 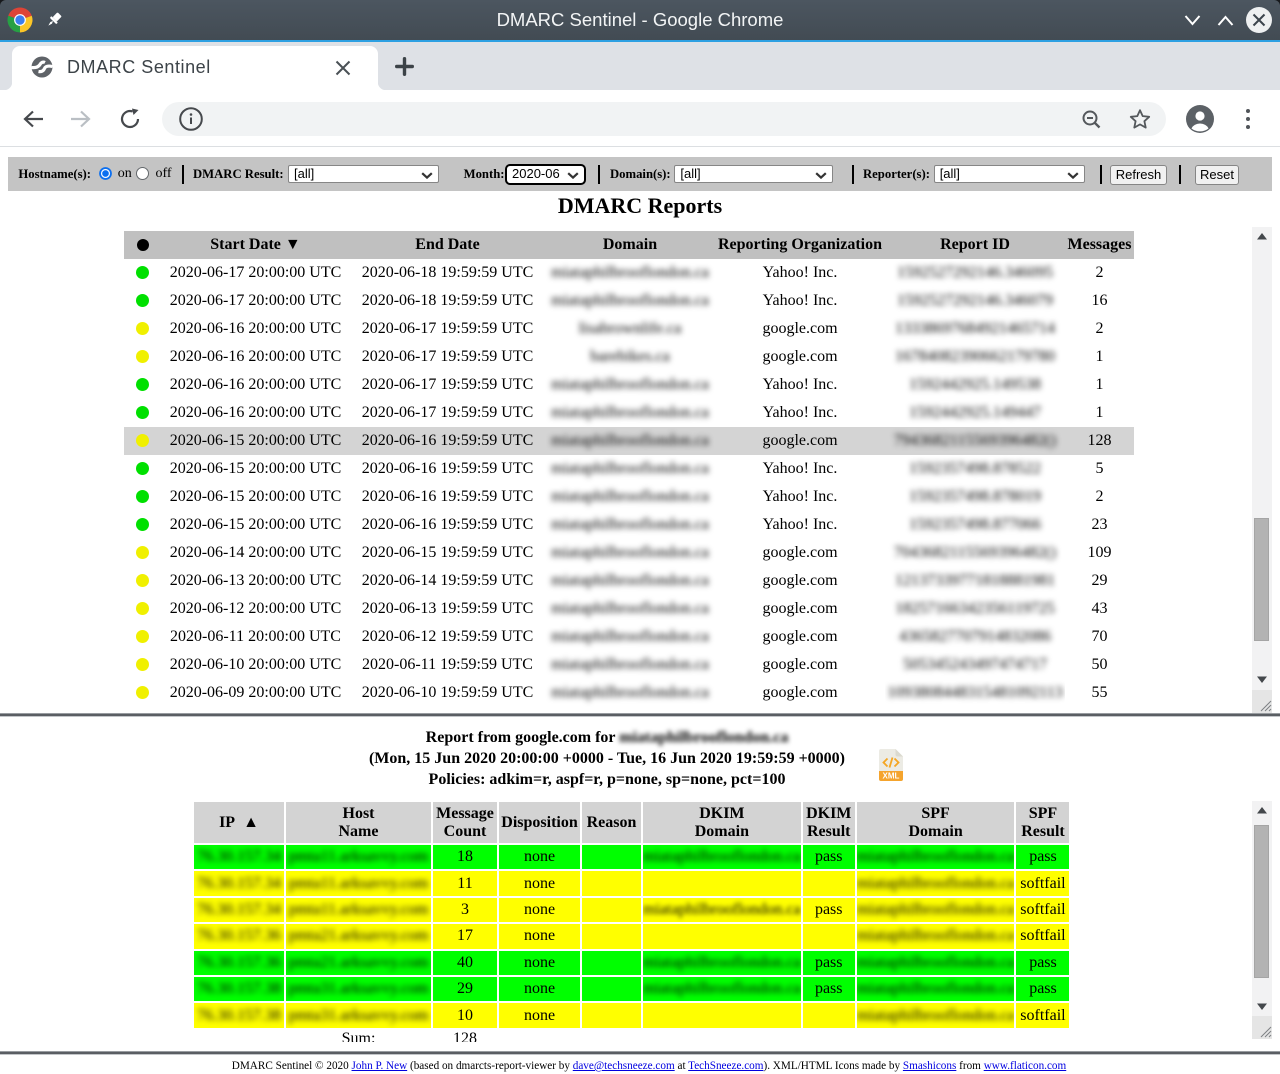 I want to click on svg-text: XML, so click(x=891, y=776).